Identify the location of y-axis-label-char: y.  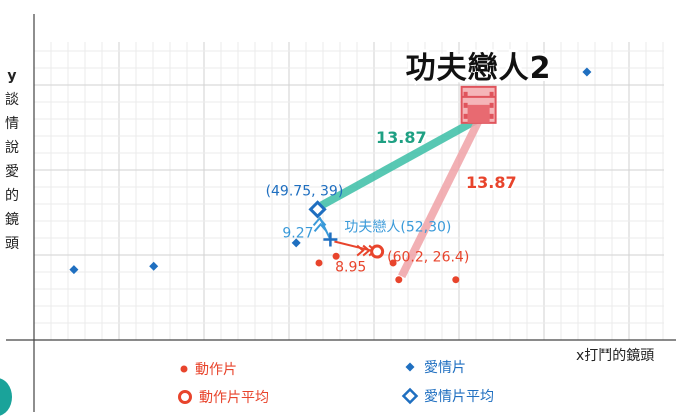
(11, 76).